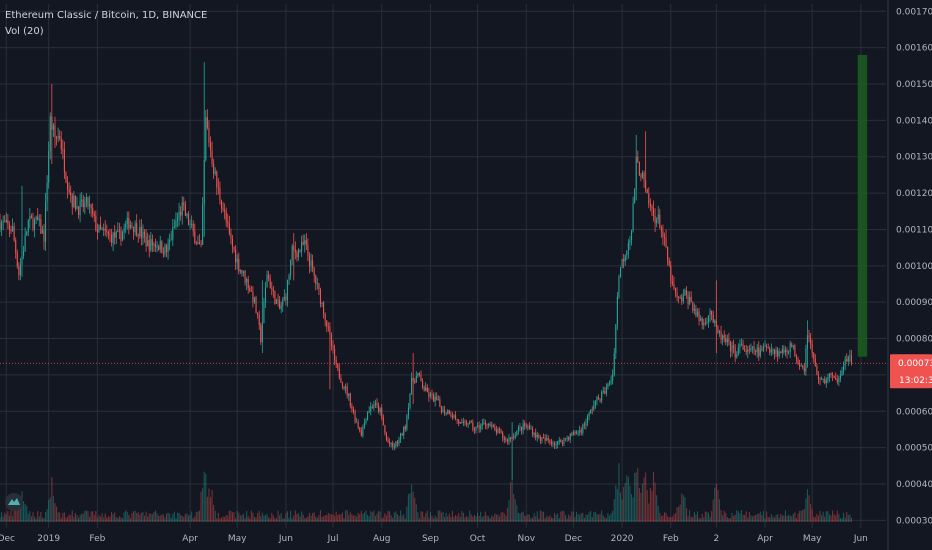 The width and height of the screenshot is (932, 550). What do you see at coordinates (812, 539) in the screenshot?
I see `time-tick-label: May` at bounding box center [812, 539].